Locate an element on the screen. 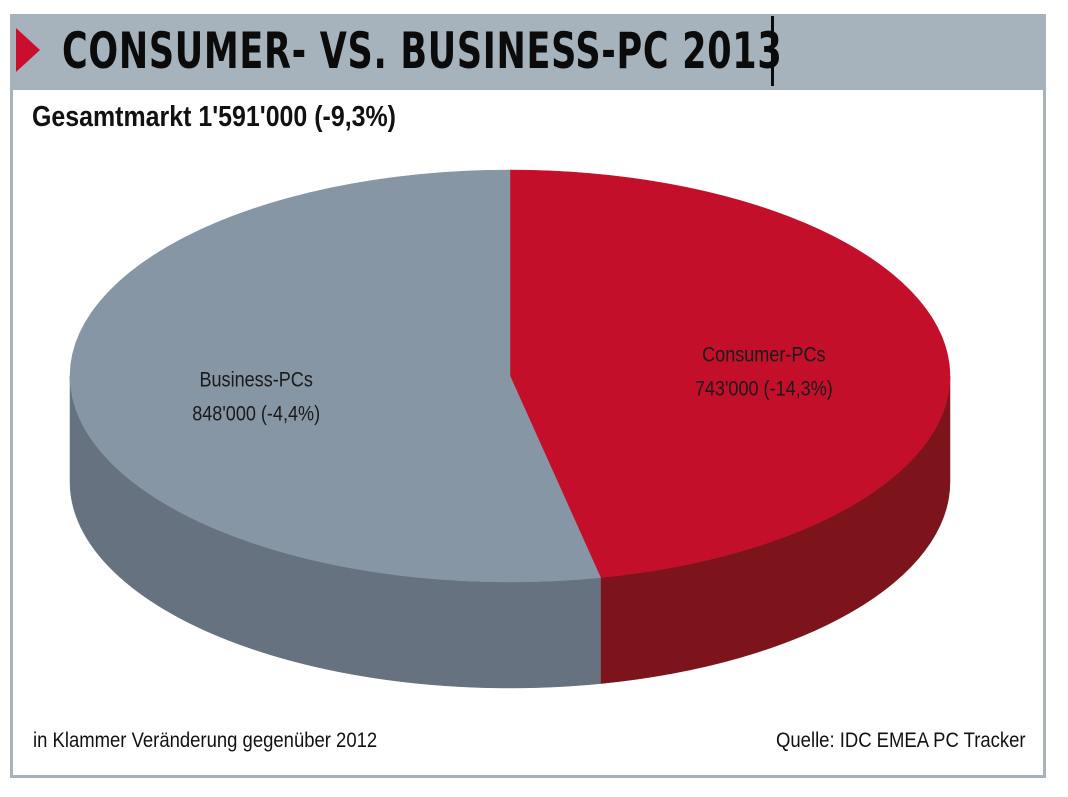 The image size is (1068, 797). title-divider is located at coordinates (772, 51).